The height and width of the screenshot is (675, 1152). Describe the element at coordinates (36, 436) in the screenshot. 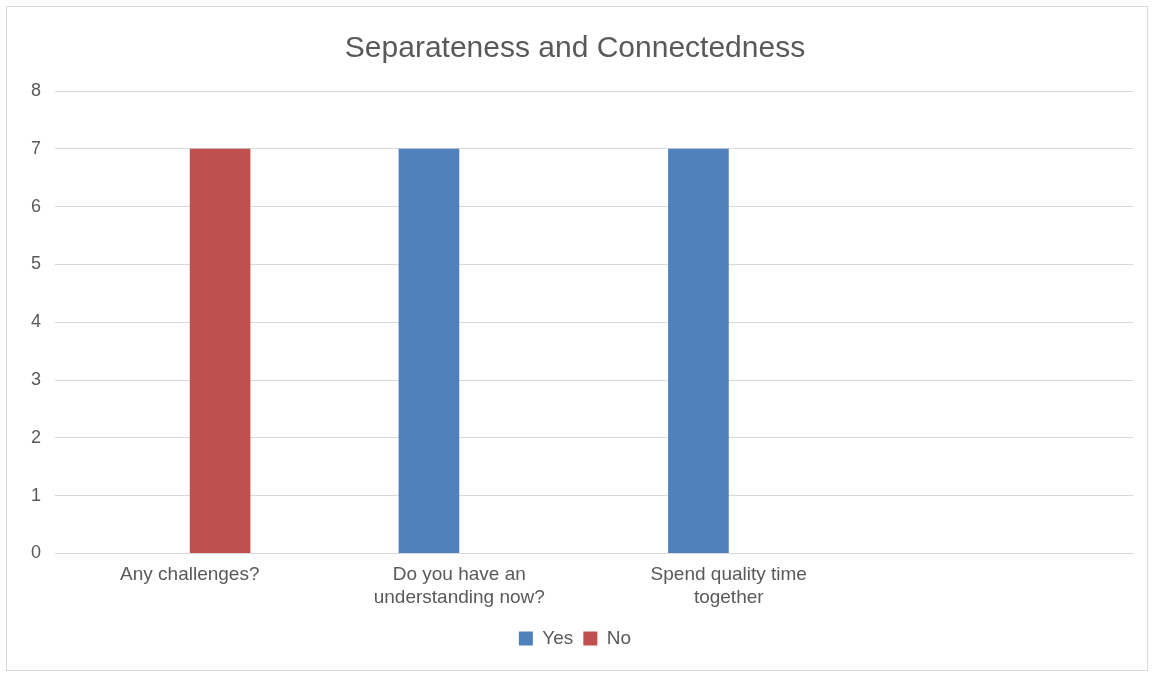

I see `y-tick-label: 2` at that location.